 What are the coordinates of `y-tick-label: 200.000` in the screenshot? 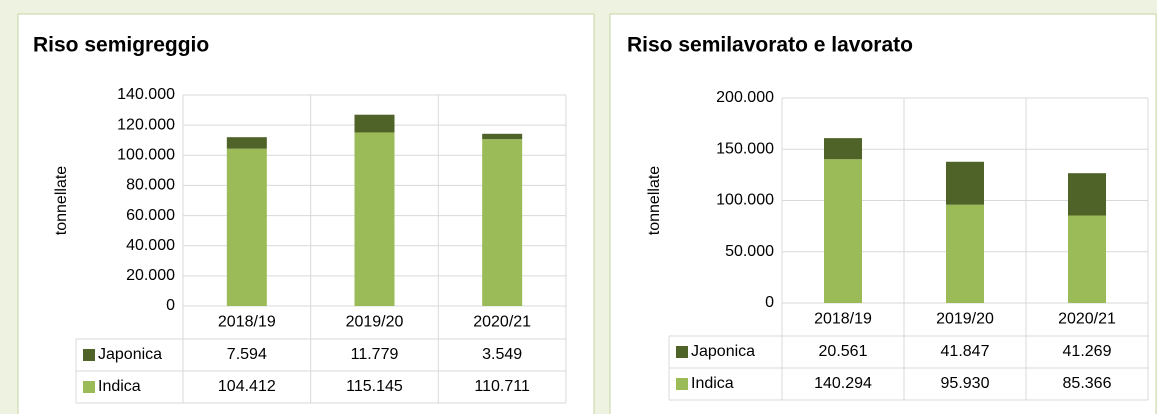 It's located at (745, 97).